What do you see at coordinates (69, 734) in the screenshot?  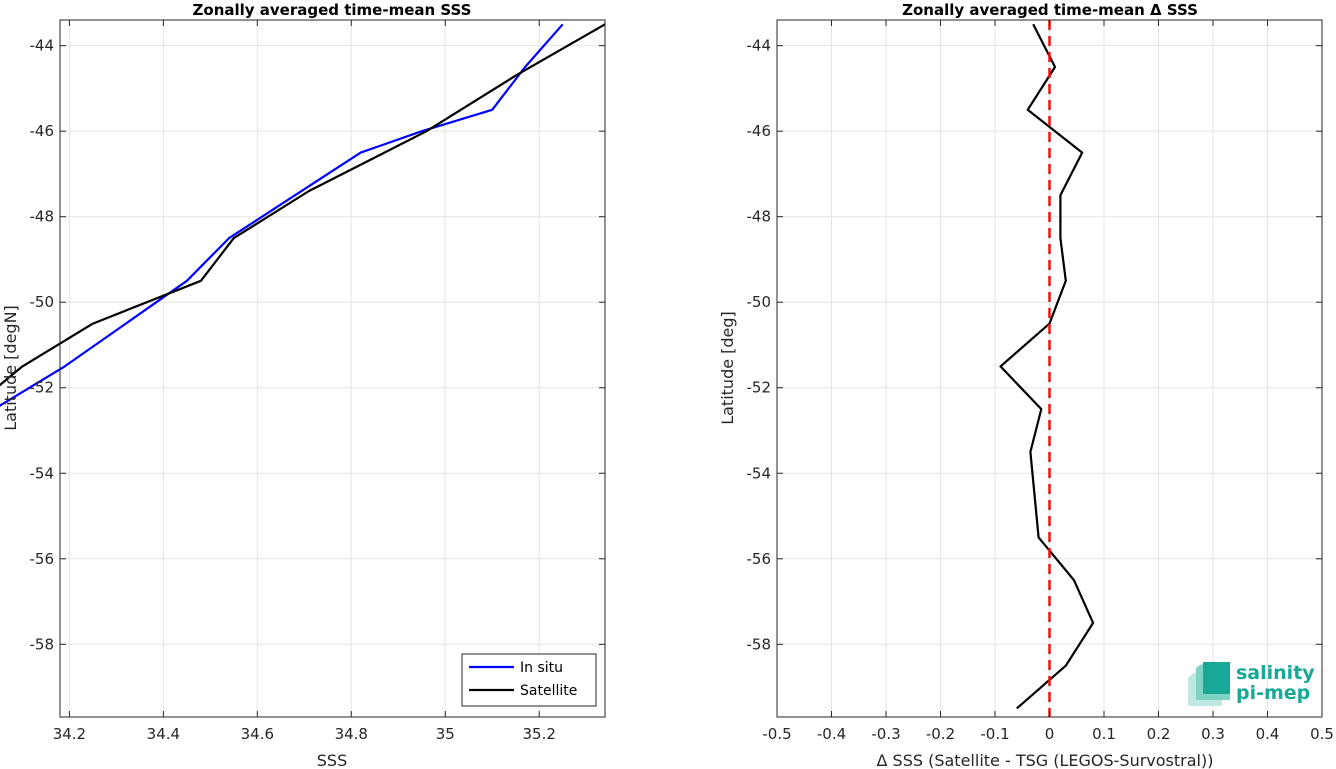 I see `sss-x-tick-label: 34.2` at bounding box center [69, 734].